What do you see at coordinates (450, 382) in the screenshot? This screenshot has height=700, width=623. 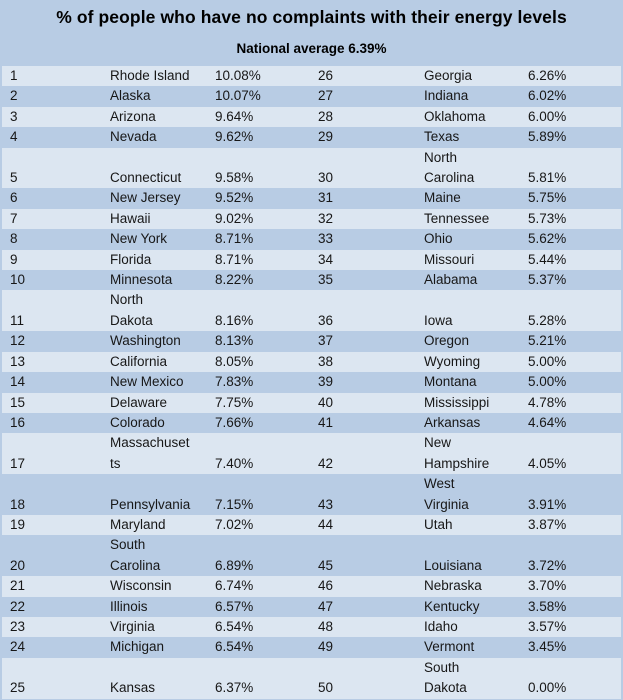 I see `right-state-cell: Montana` at bounding box center [450, 382].